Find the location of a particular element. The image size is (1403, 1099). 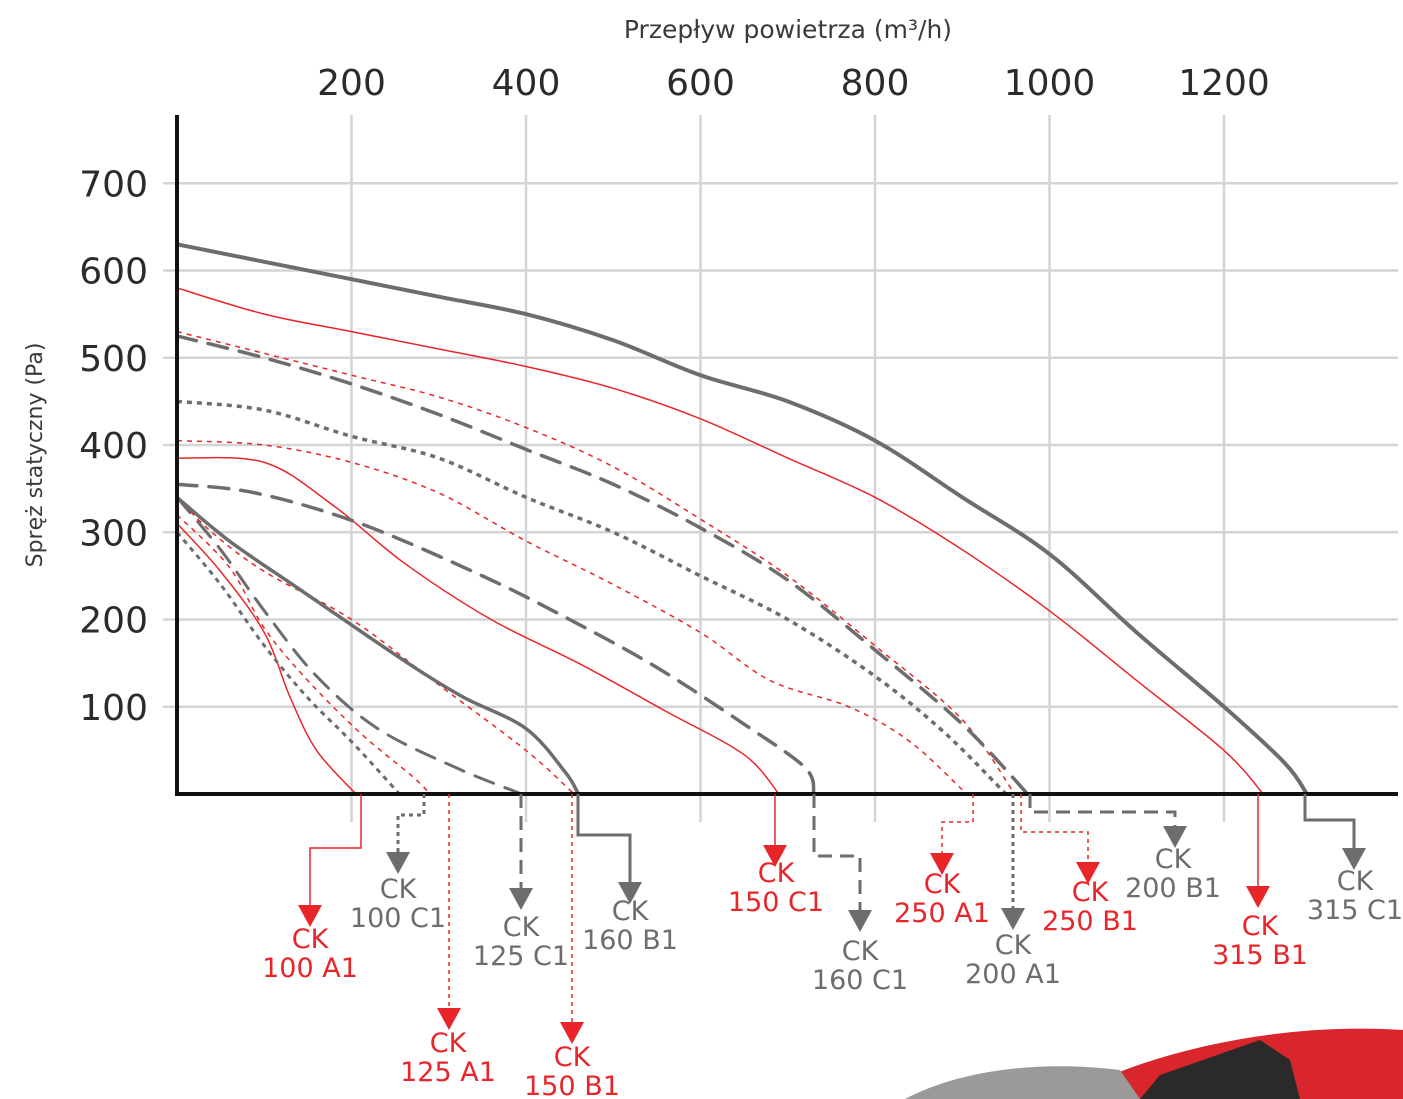

arrow-head-ck-315-c1 is located at coordinates (1354, 859).